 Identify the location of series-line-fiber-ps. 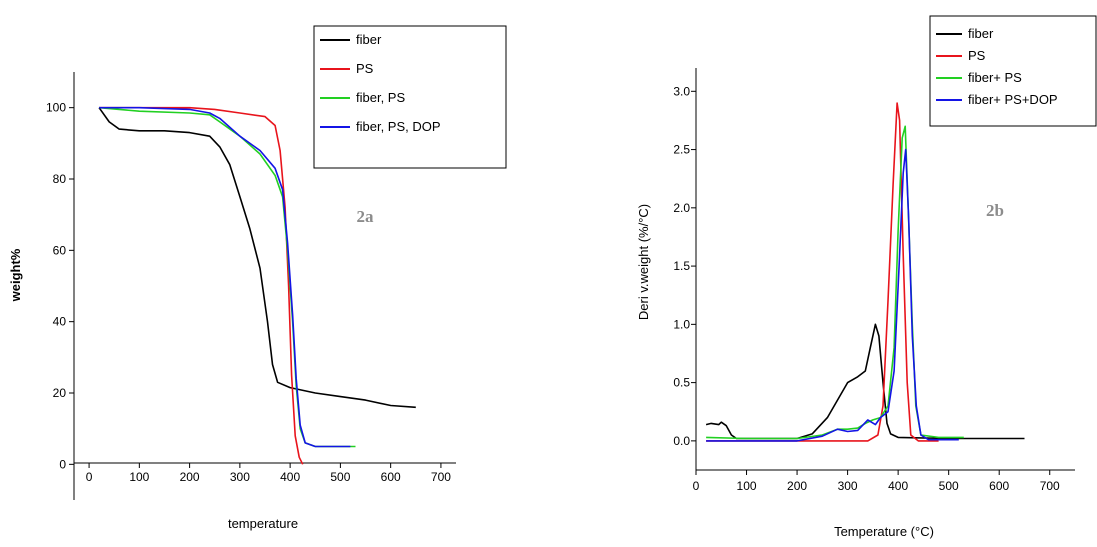
(835, 282).